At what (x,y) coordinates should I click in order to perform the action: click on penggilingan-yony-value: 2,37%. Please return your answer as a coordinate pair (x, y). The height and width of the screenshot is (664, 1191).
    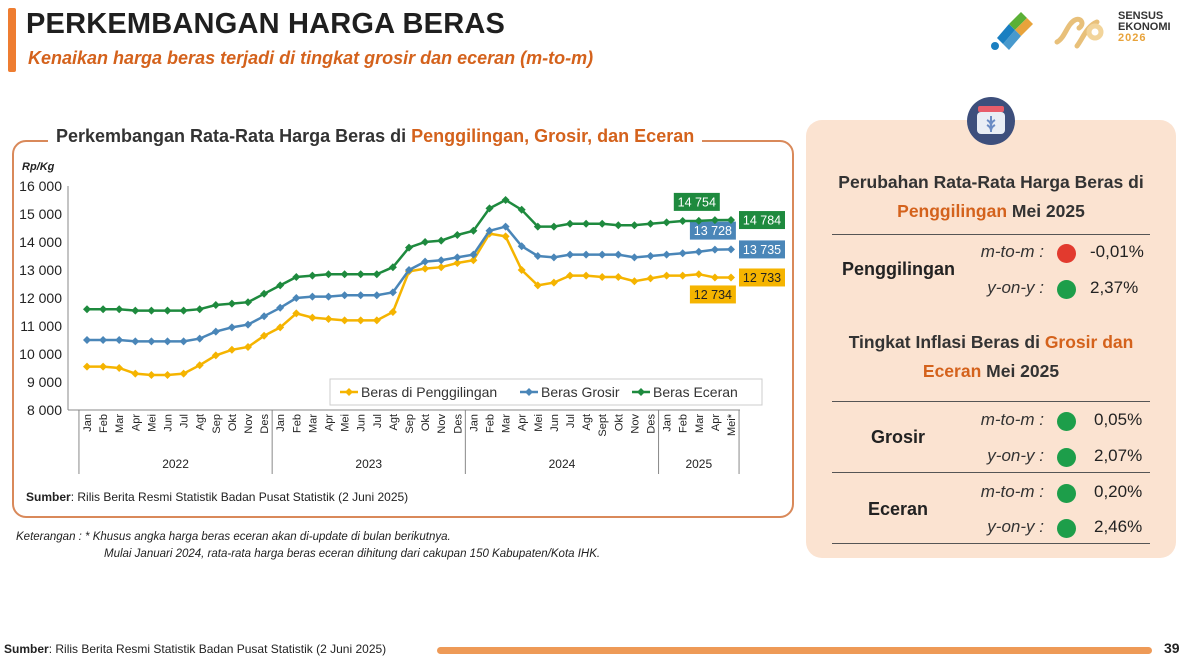
    Looking at the image, I should click on (1114, 287).